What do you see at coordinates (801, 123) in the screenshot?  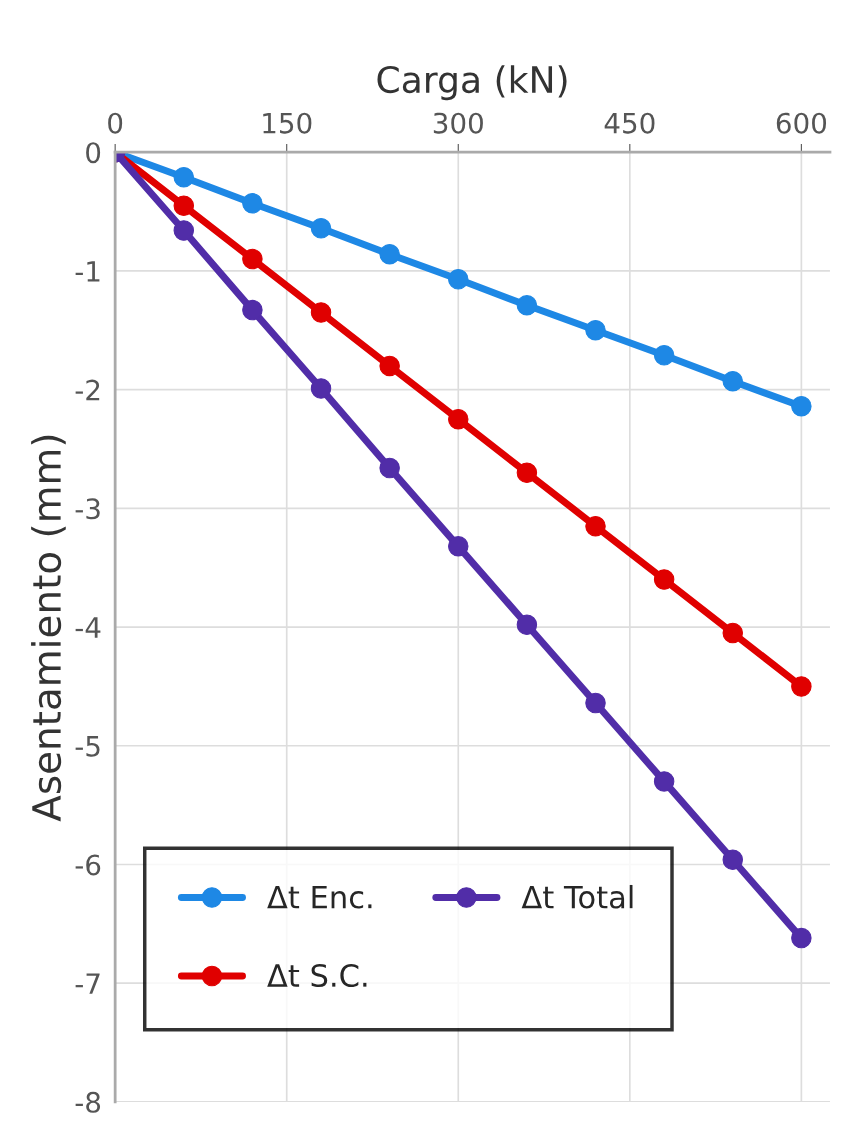 I see `x-tick-label: 600` at bounding box center [801, 123].